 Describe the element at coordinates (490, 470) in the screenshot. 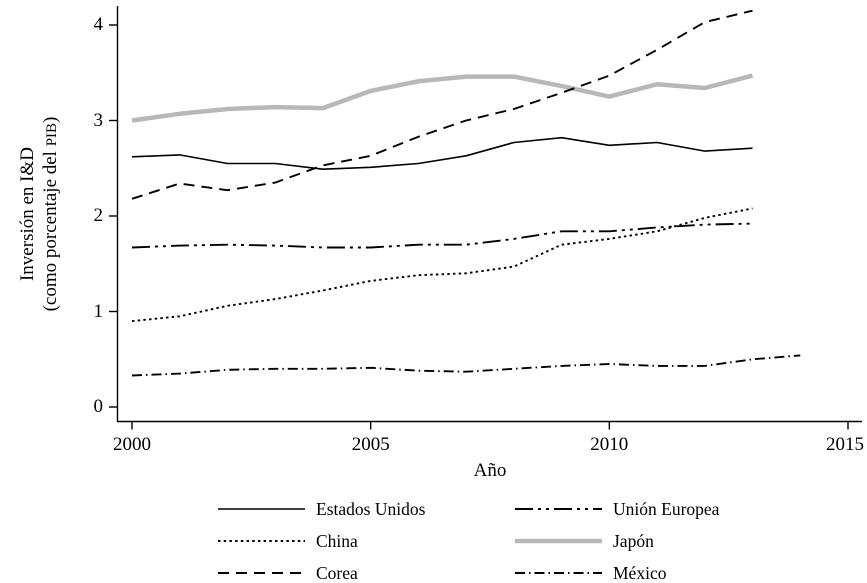

I see `x-axis-title: Año` at that location.